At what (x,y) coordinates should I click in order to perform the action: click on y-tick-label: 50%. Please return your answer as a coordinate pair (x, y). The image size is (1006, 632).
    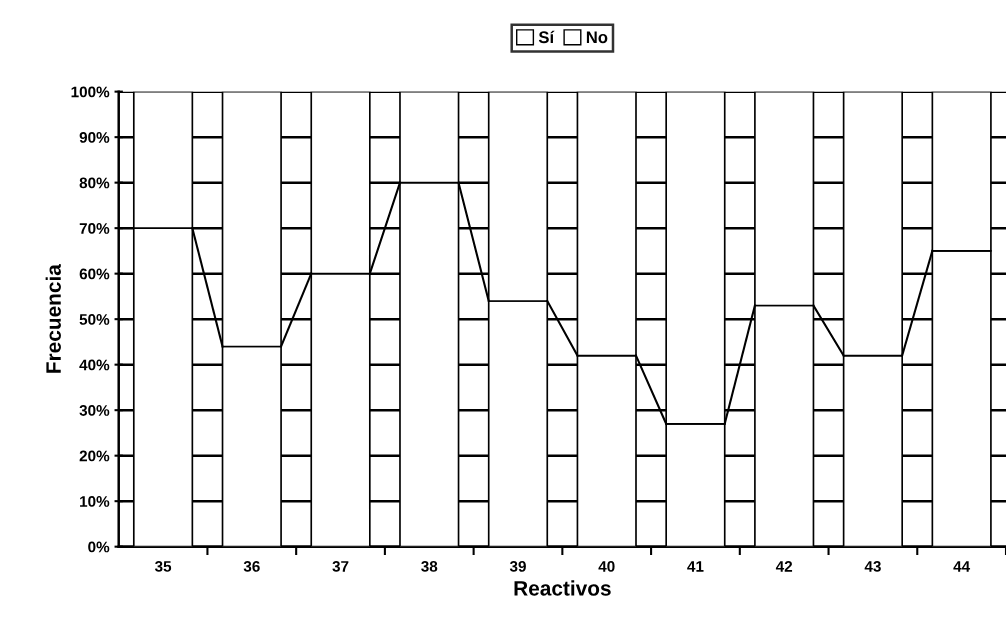
    Looking at the image, I should click on (94, 319).